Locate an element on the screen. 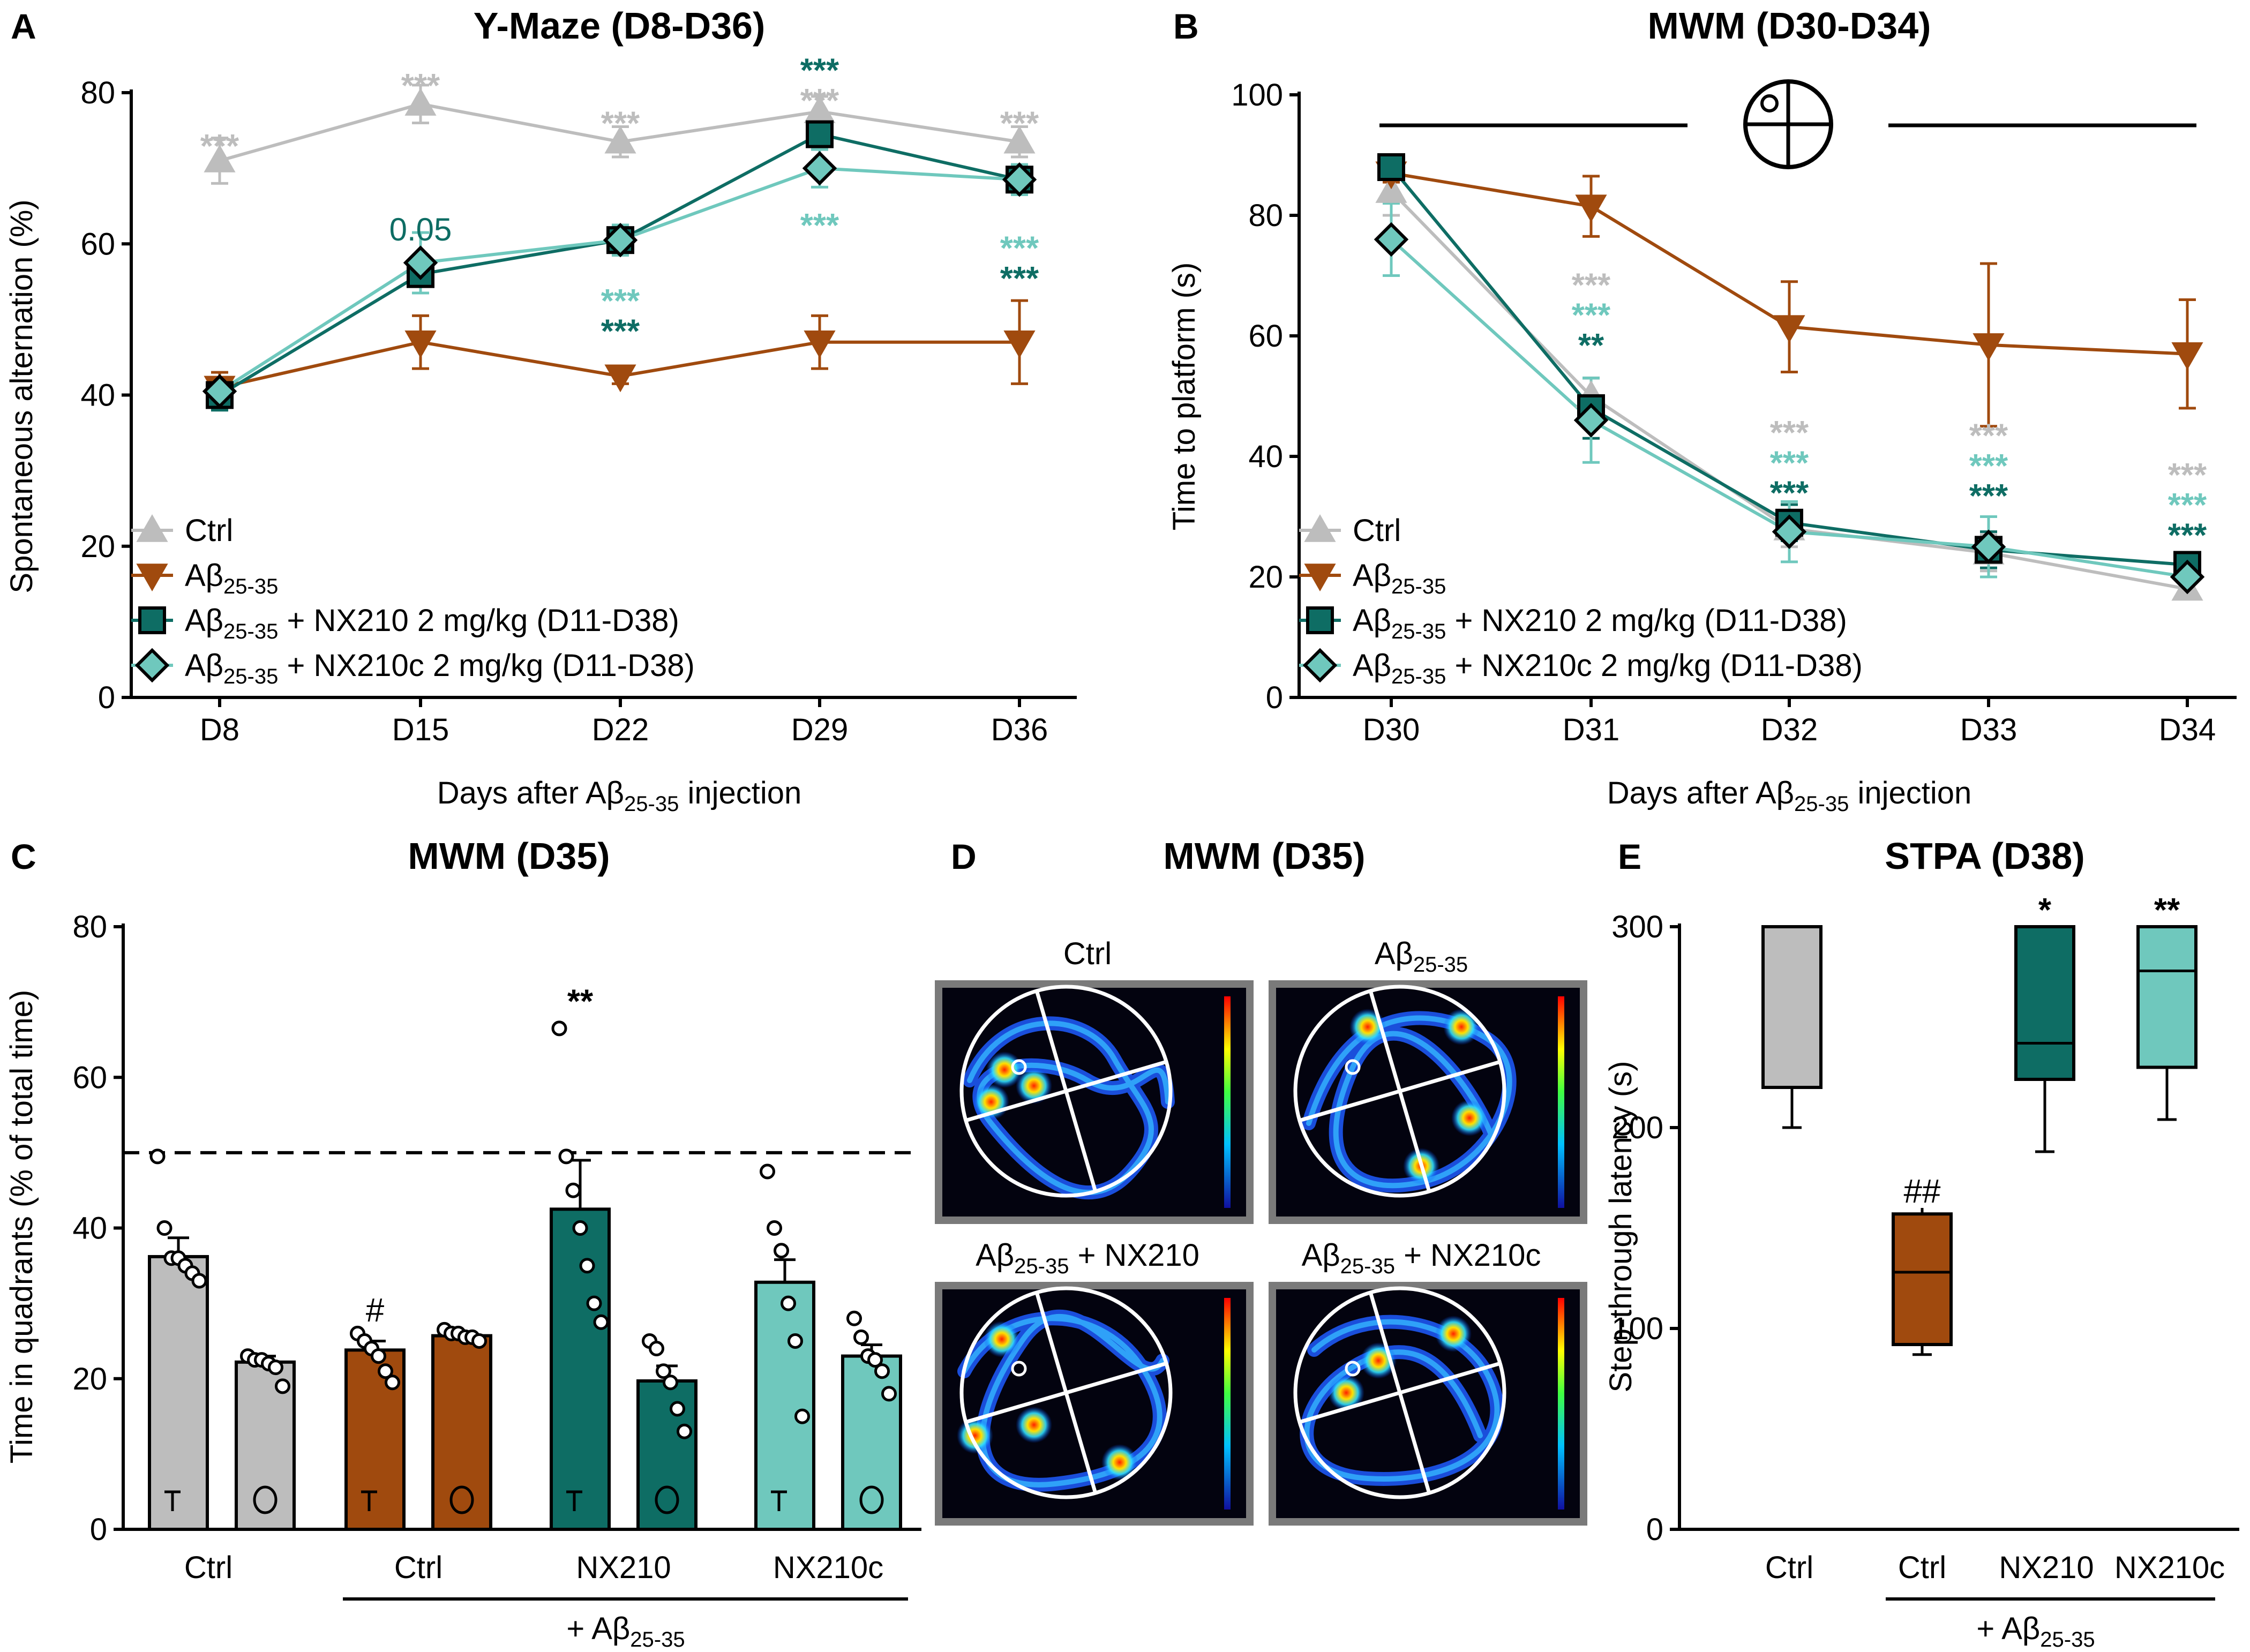 The width and height of the screenshot is (2250, 1652). heatmap-title-text: + NX210c is located at coordinates (1468, 1255).